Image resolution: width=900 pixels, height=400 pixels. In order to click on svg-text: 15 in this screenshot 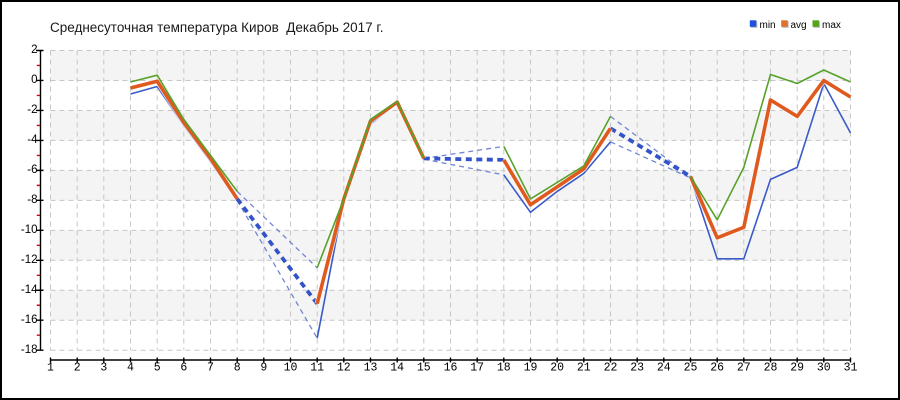, I will do `click(424, 368)`.